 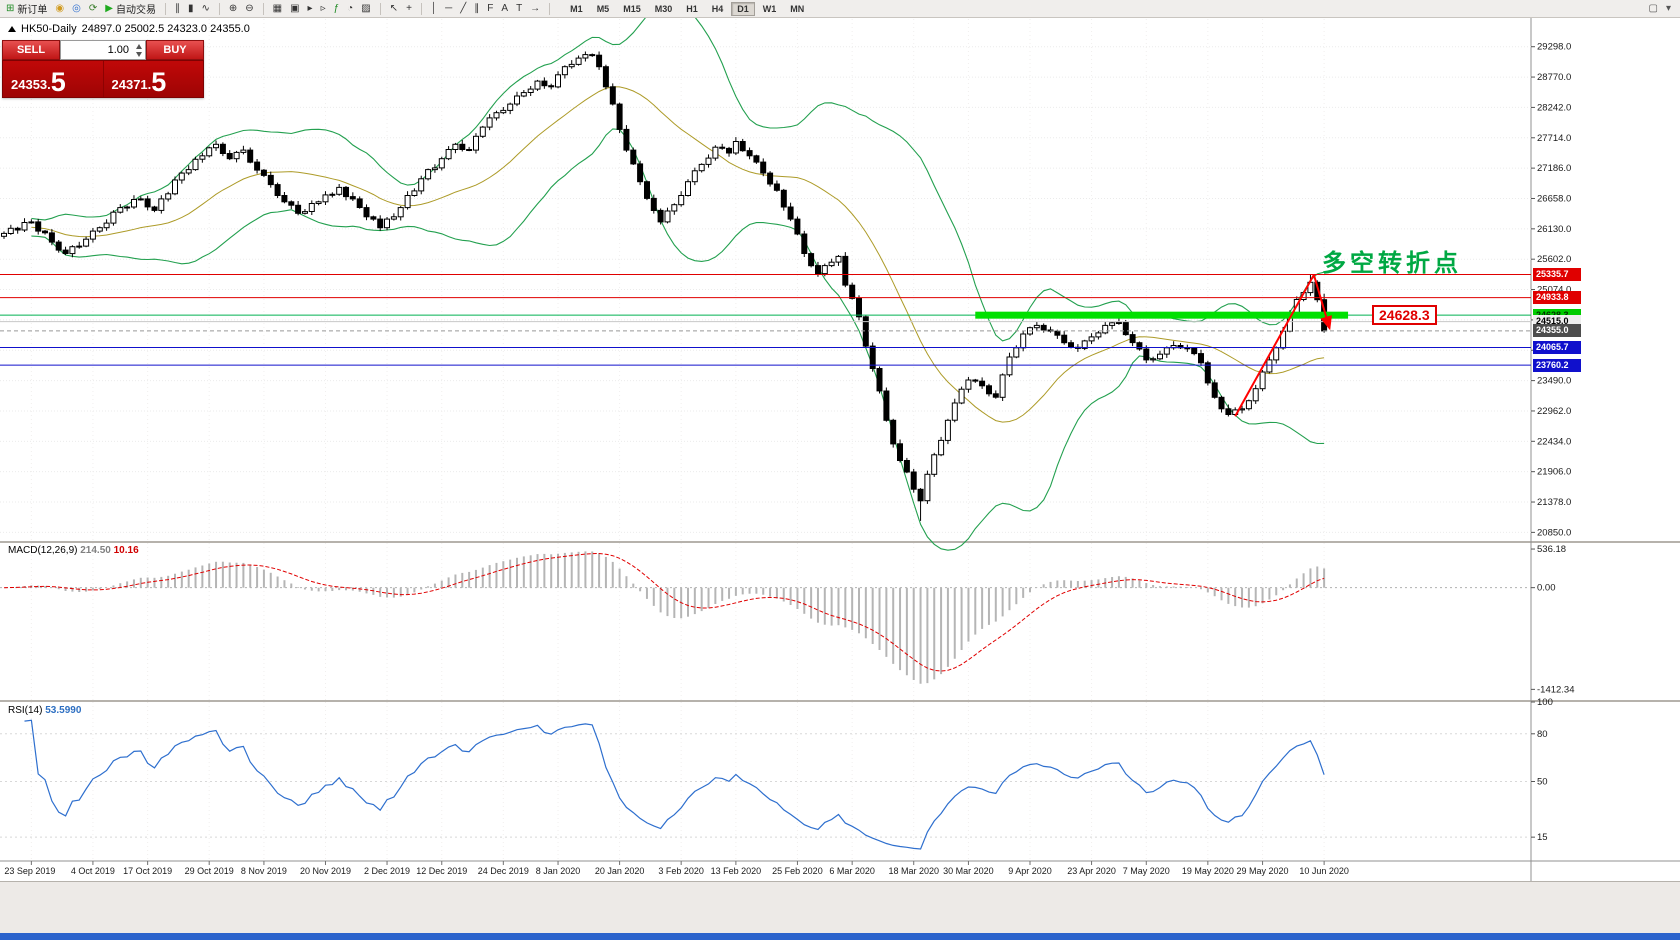 What do you see at coordinates (1554, 381) in the screenshot?
I see `svg-text: 23490.0` at bounding box center [1554, 381].